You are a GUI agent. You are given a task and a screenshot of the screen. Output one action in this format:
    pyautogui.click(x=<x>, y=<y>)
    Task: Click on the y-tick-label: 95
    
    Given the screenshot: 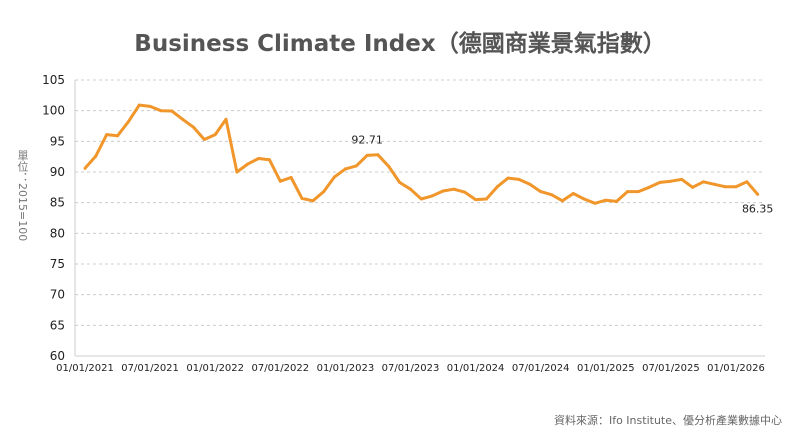 What is the action you would take?
    pyautogui.click(x=57, y=141)
    